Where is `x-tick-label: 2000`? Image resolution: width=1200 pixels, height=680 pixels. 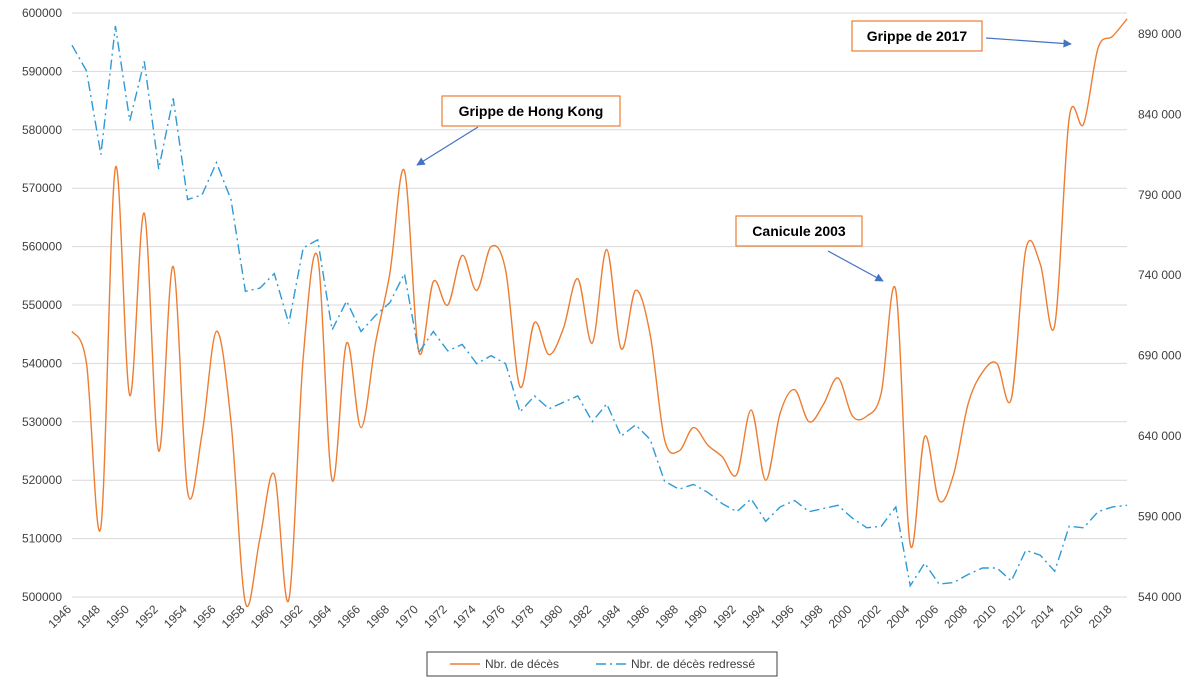 x-tick-label: 2000 is located at coordinates (840, 616).